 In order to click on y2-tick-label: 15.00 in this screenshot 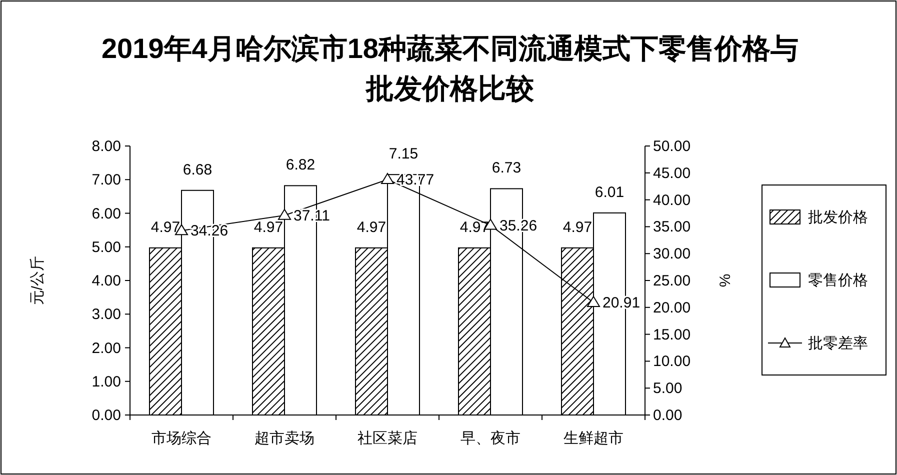, I will do `click(672, 335)`.